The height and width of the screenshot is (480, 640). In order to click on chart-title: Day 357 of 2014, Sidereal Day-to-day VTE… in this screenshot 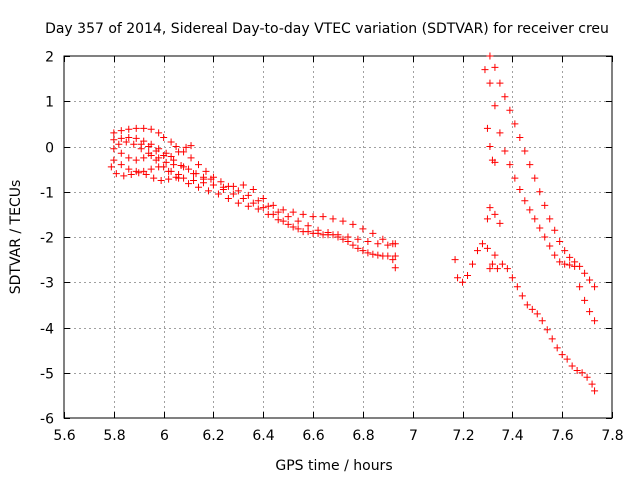, I will do `click(327, 29)`.